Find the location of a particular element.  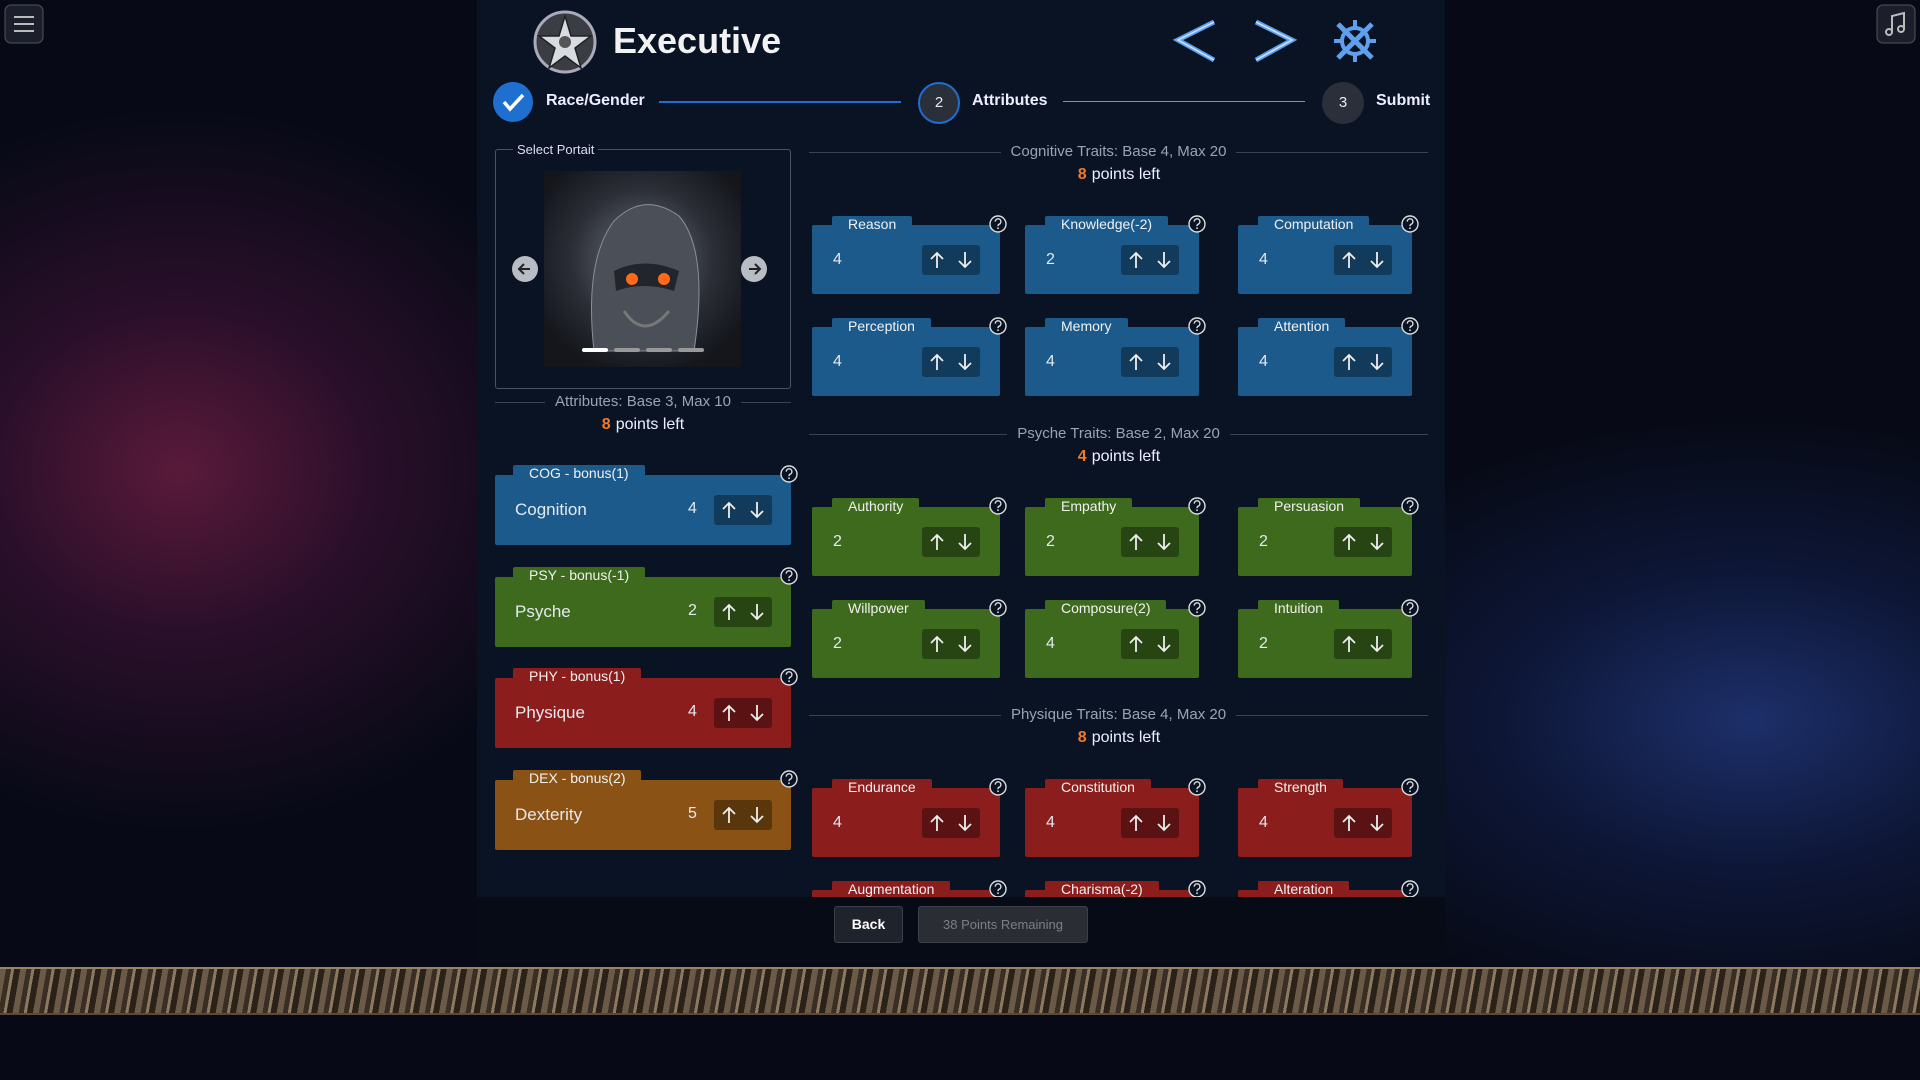

attribute-card: Cognition 4 is located at coordinates (643, 510).